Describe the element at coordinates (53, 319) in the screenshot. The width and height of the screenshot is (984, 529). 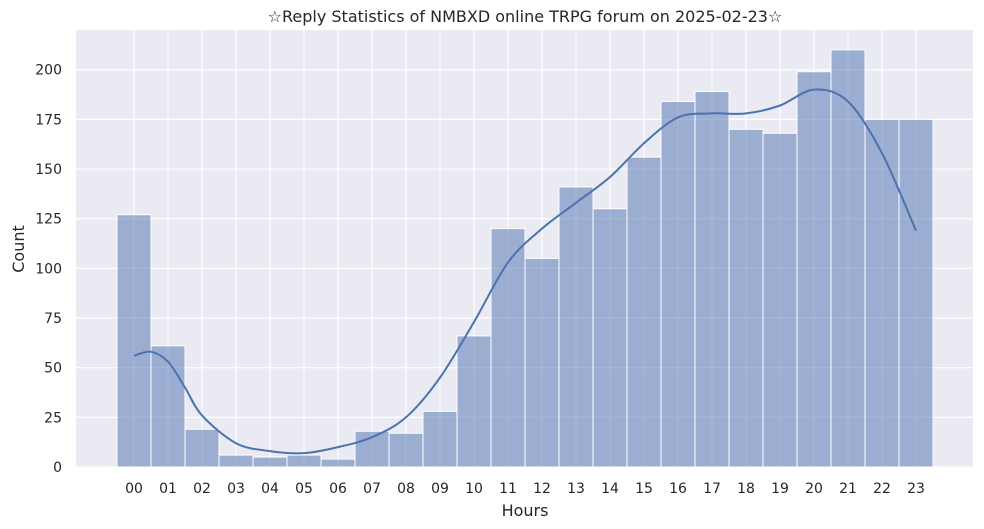
I see `y-tick-label: 75` at that location.